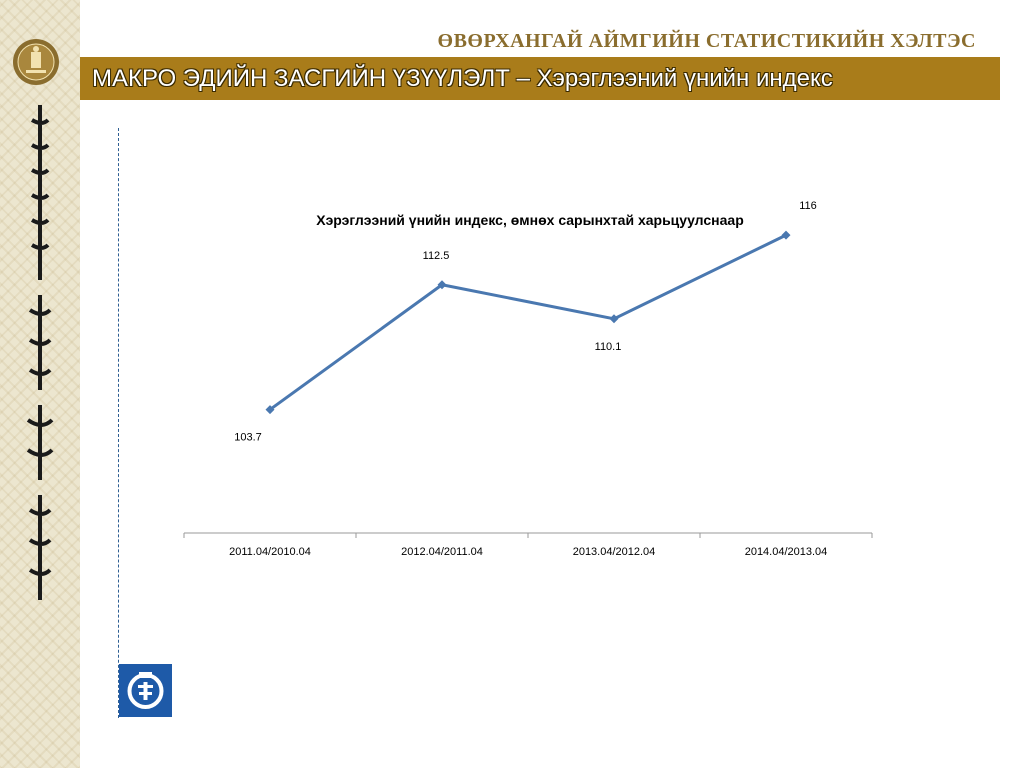 The height and width of the screenshot is (768, 1024). What do you see at coordinates (270, 552) in the screenshot?
I see `x-tick-label: 2011.04/2010.04` at bounding box center [270, 552].